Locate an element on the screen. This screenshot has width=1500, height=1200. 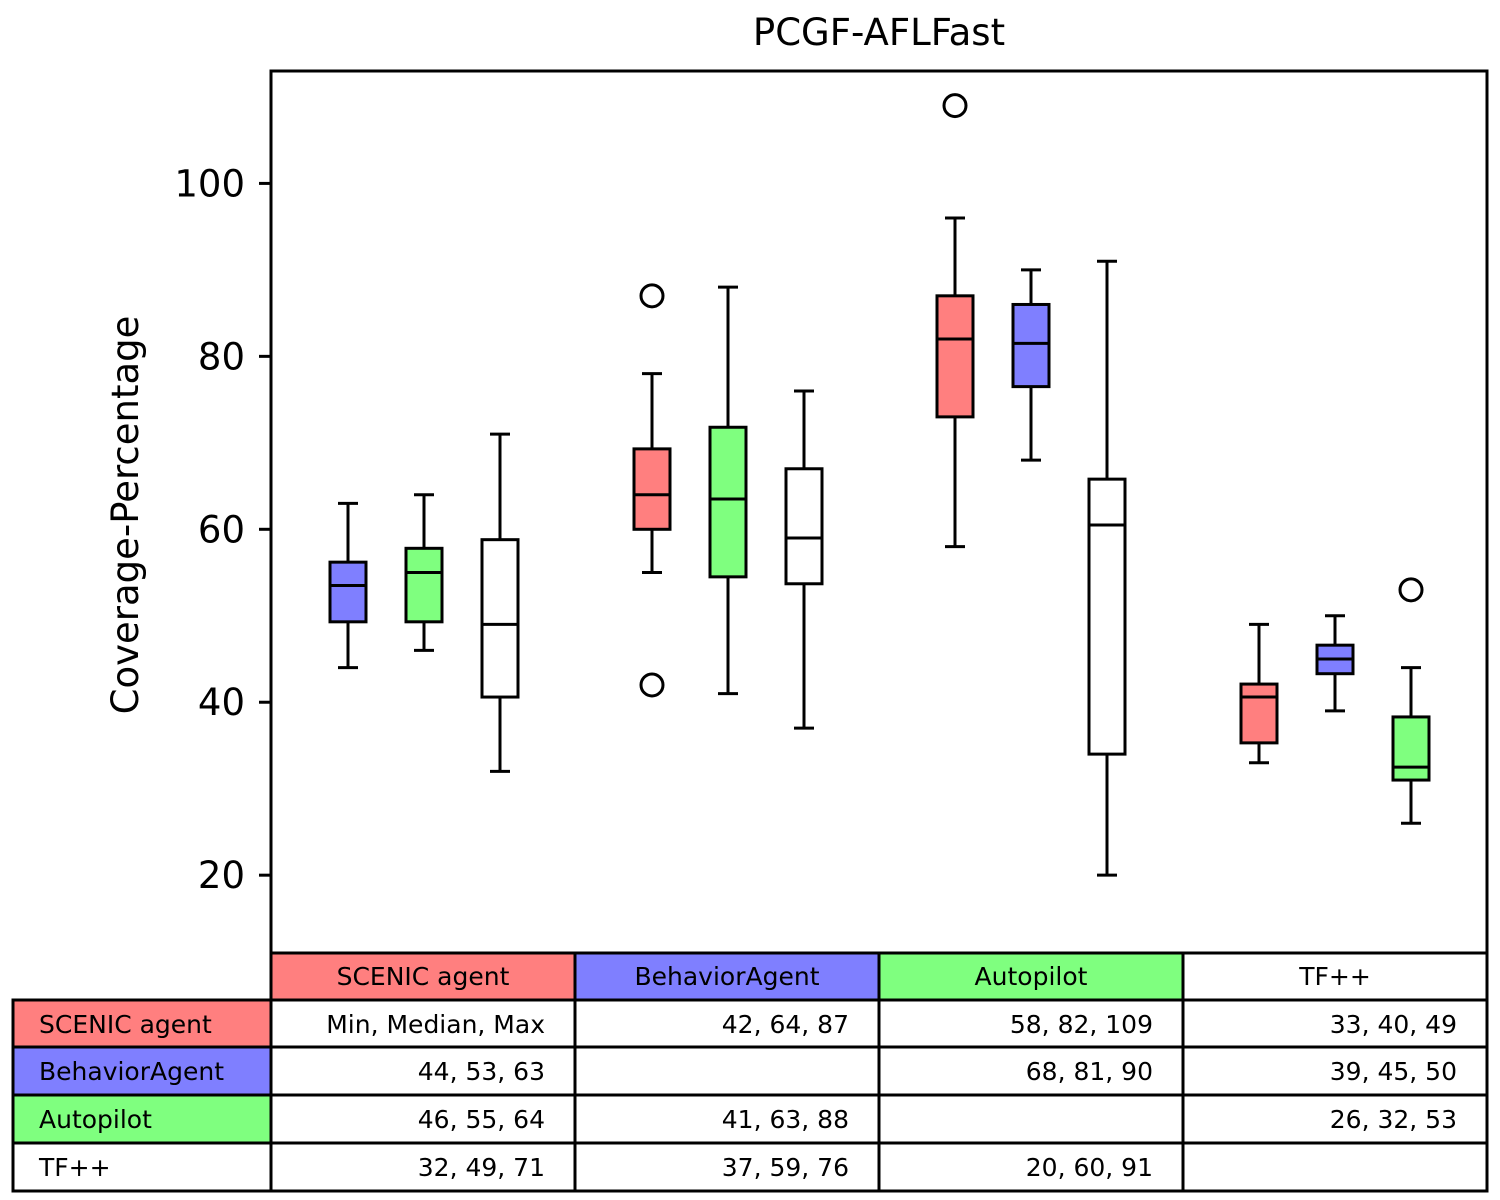
box-scenic-agent-behavioragent is located at coordinates (348, 585).